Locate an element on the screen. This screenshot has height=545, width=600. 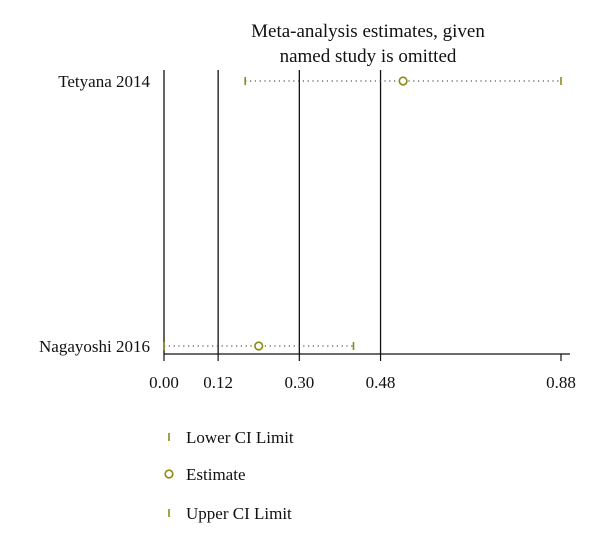
legend-estimate-marker is located at coordinates (169, 474).